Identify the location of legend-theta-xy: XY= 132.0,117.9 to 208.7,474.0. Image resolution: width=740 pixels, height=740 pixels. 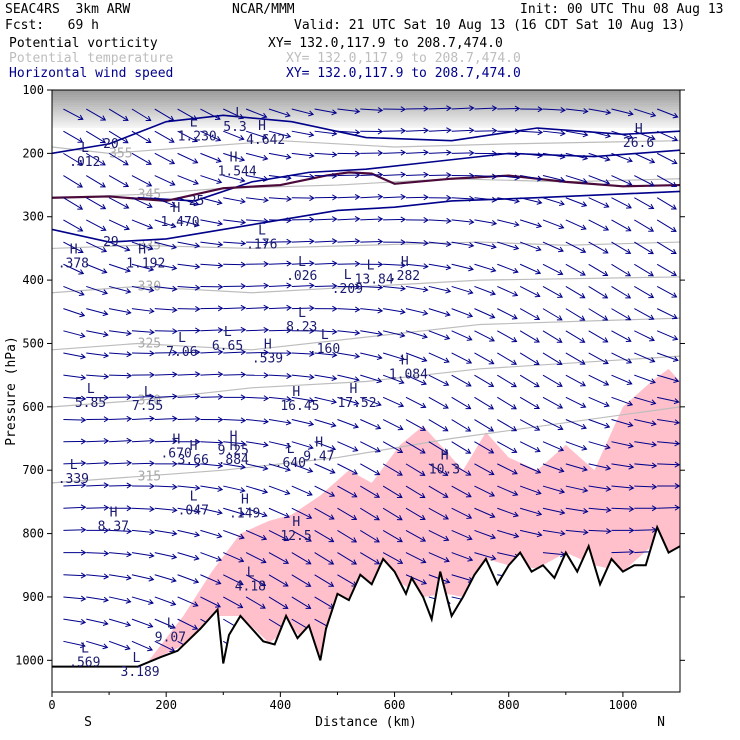
(403, 58).